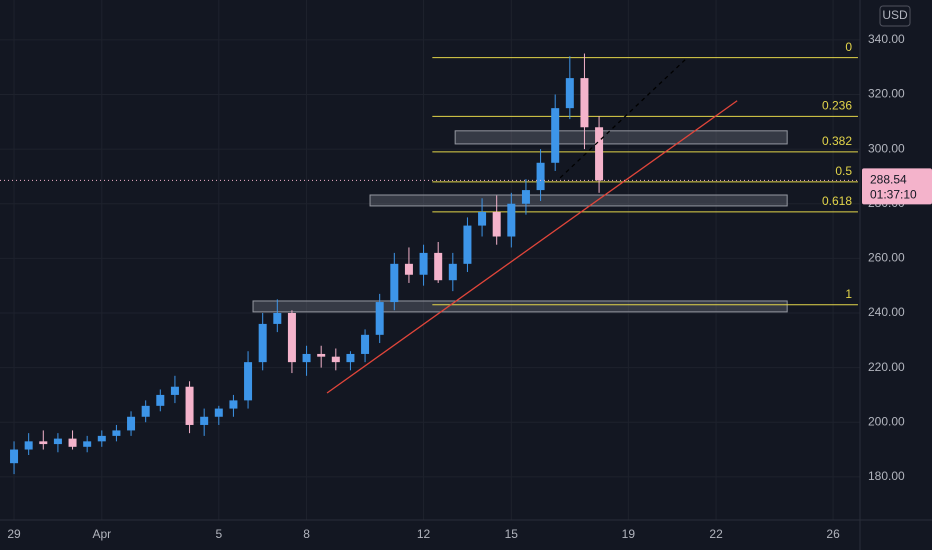 This screenshot has width=932, height=550. I want to click on y-tick-label: 300.00, so click(886, 148).